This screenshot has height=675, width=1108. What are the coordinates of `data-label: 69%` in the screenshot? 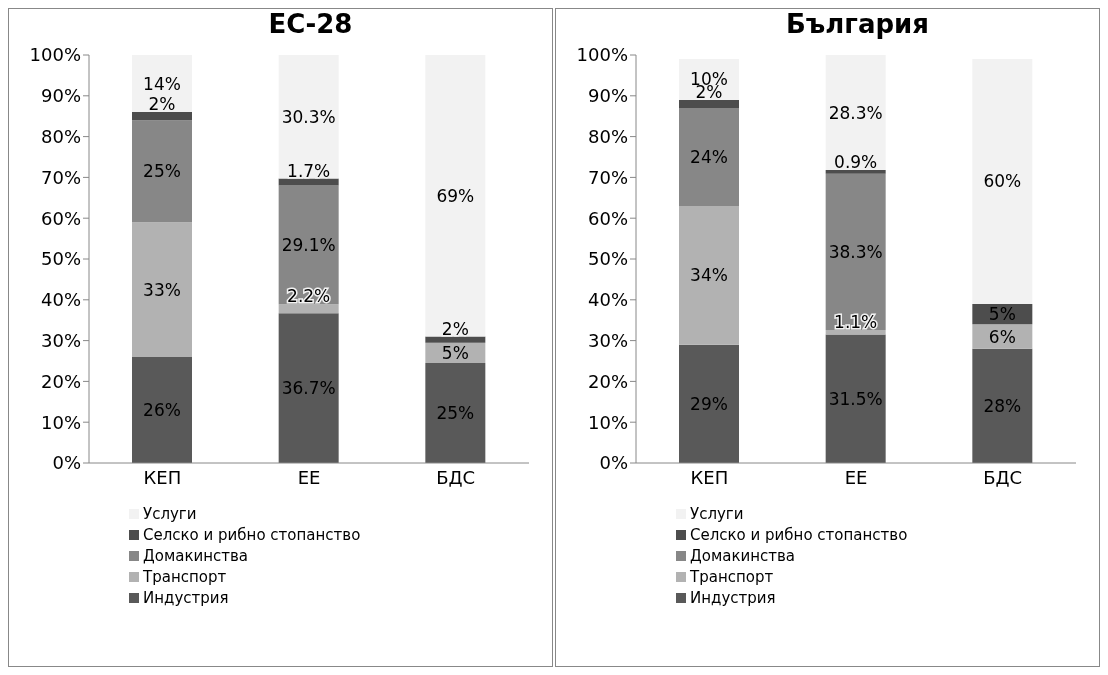 It's located at (455, 195).